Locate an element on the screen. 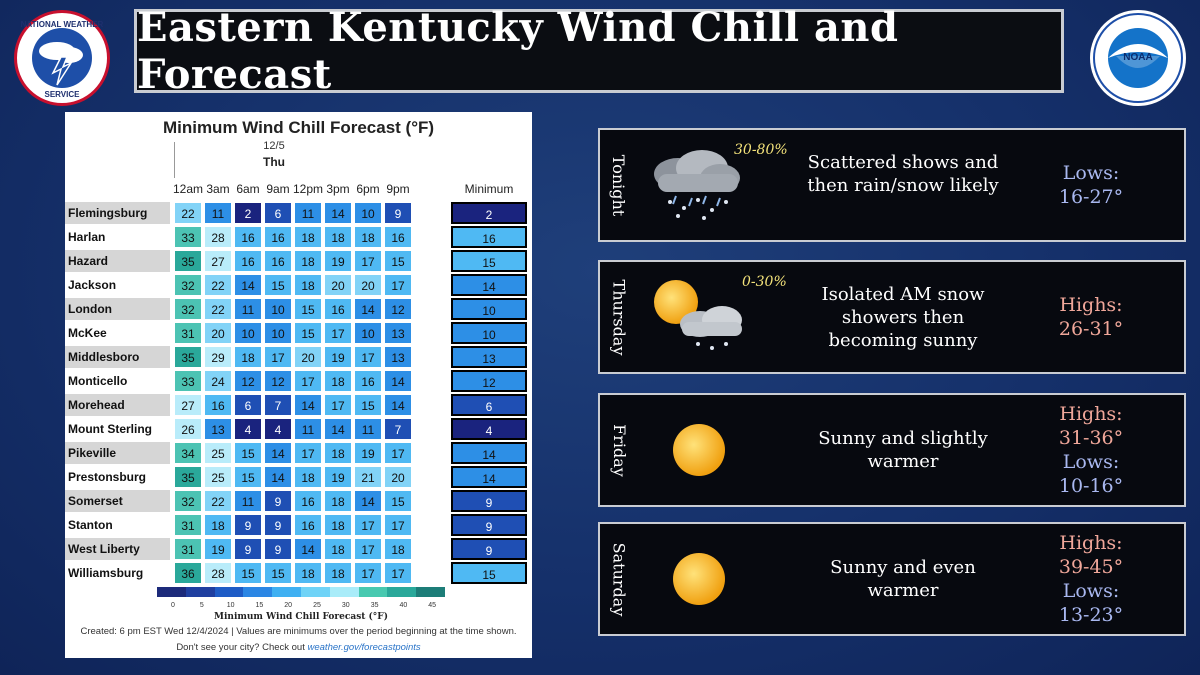  city-label: Flemingsburg is located at coordinates (117, 213).